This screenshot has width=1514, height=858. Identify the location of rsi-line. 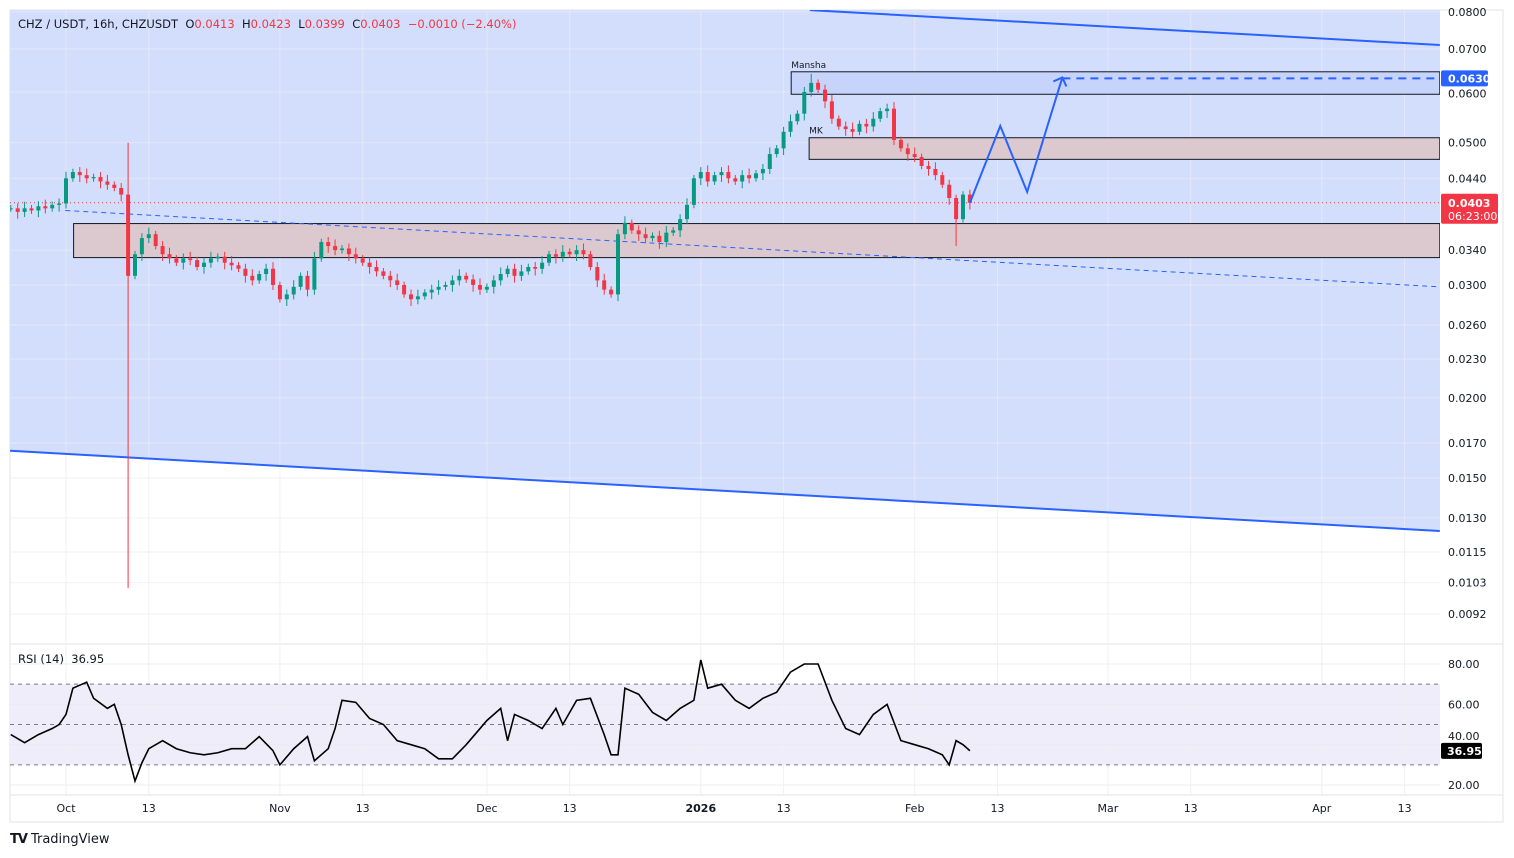
(490, 721).